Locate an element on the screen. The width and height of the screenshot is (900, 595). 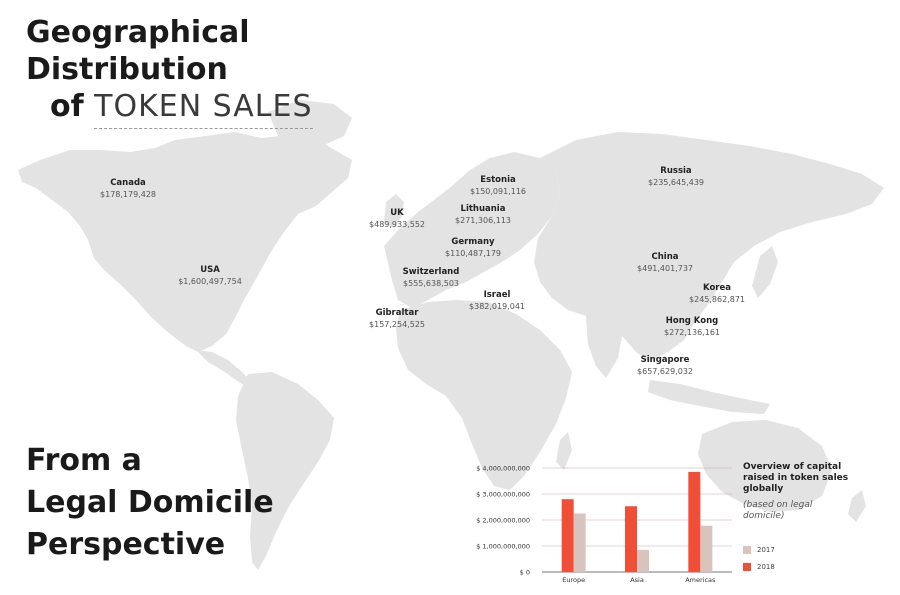
south-america-landmass is located at coordinates (285, 471).